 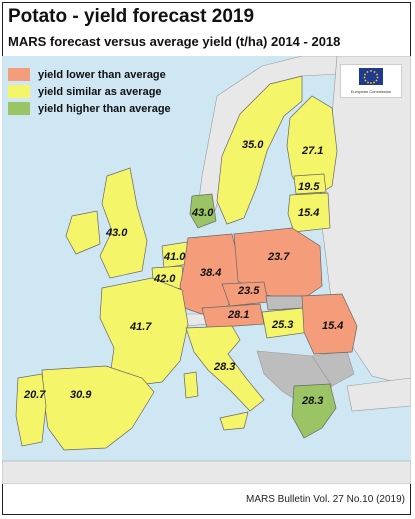 I want to click on legend-label-similar: yield similar as average, so click(x=100, y=91).